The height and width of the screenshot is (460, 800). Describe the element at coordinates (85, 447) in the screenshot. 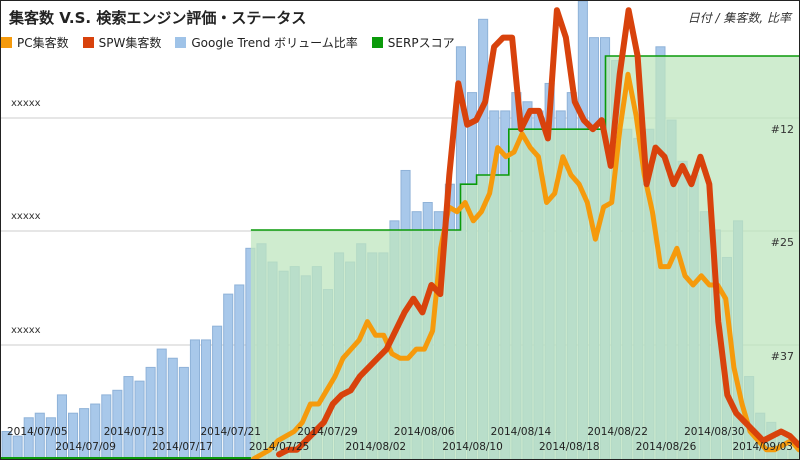

I see `x-tick-label: 2014/07/09` at that location.